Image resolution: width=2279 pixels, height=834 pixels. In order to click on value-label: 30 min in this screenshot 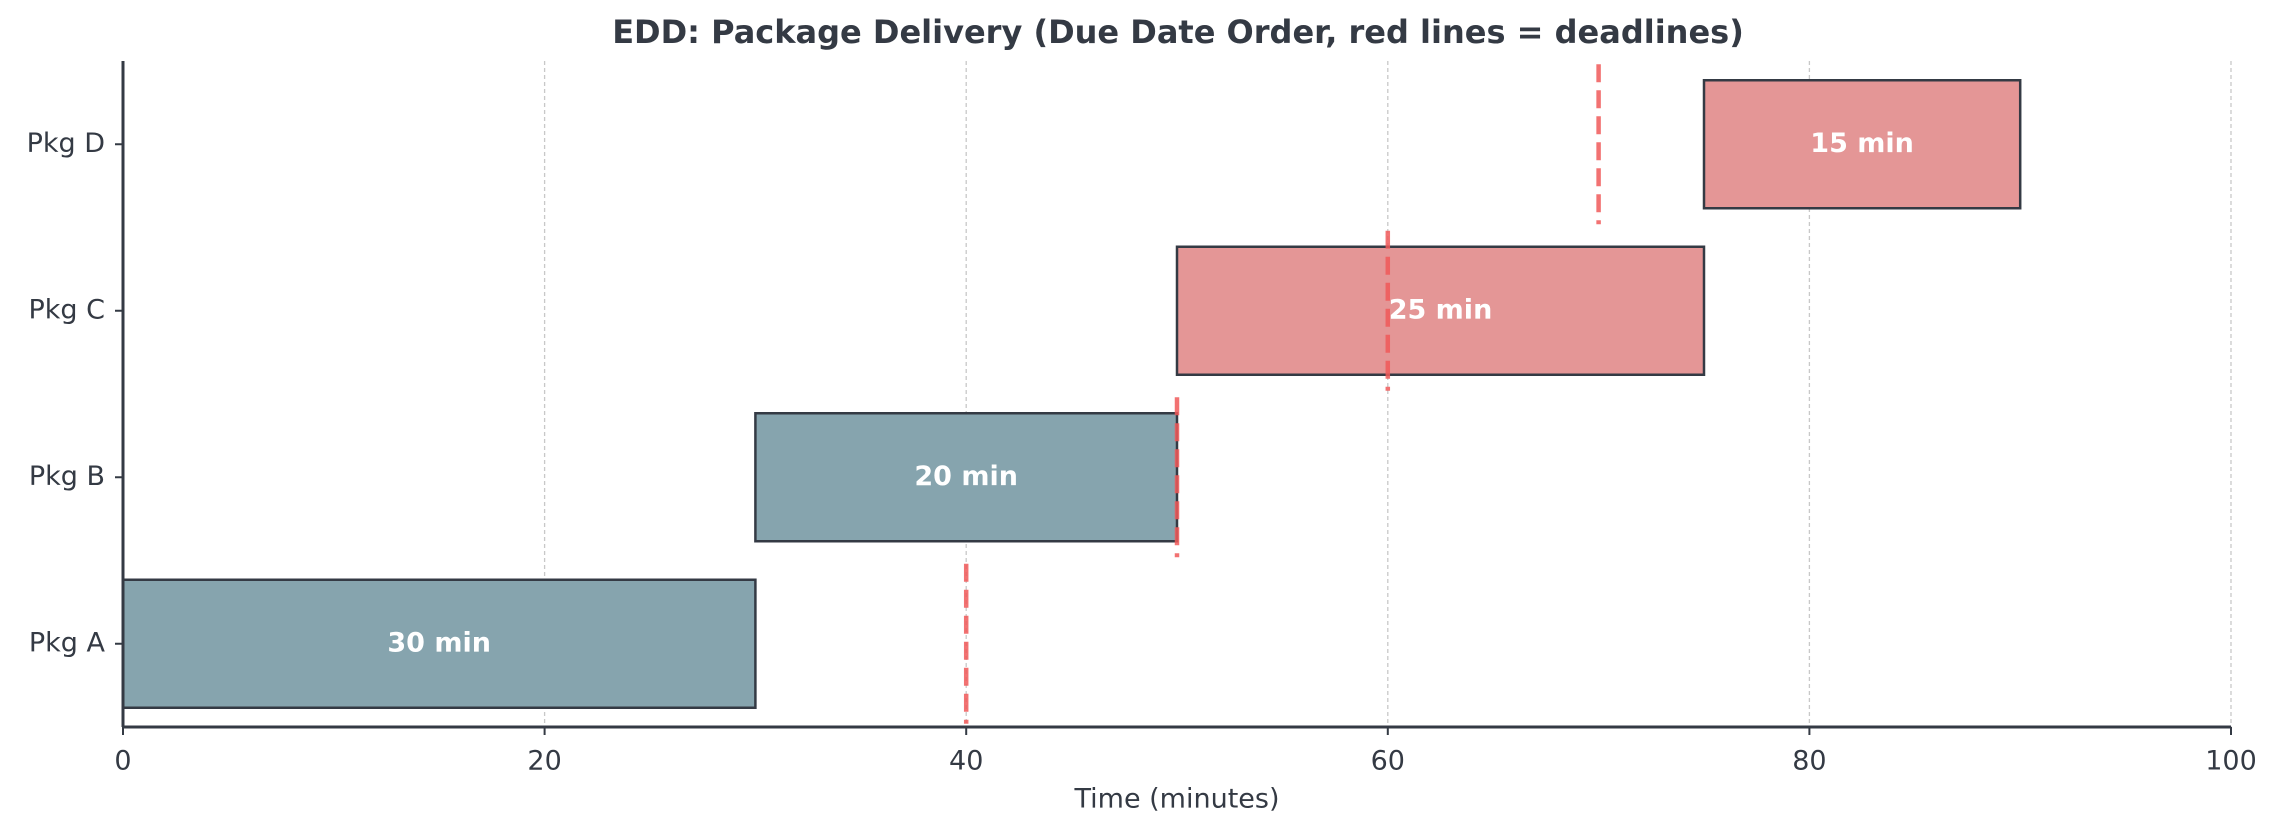, I will do `click(439, 642)`.